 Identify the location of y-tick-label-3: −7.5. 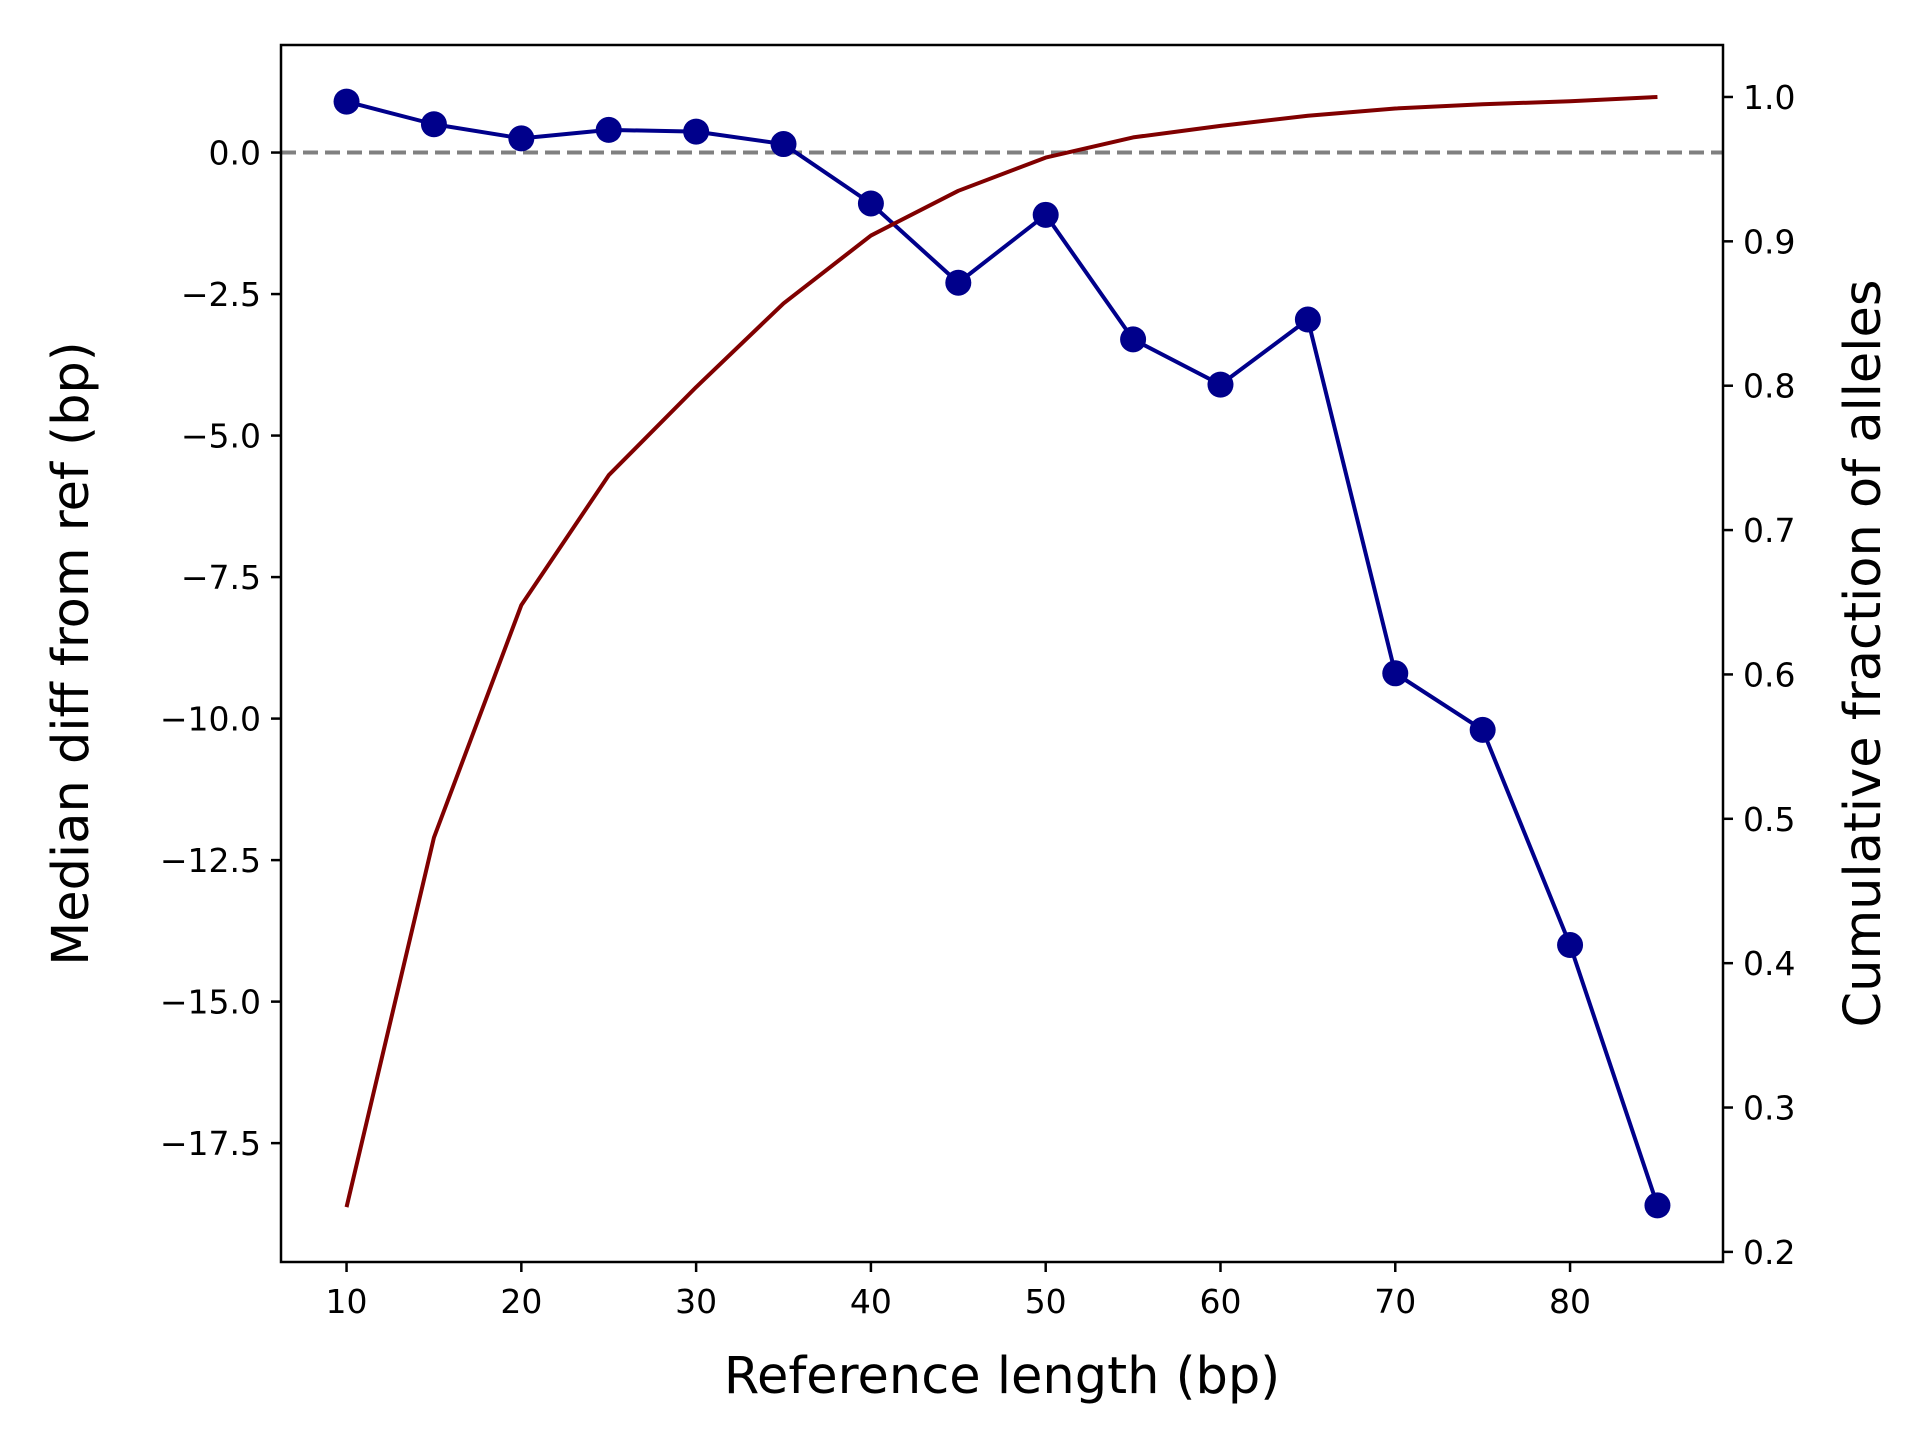
(221, 577).